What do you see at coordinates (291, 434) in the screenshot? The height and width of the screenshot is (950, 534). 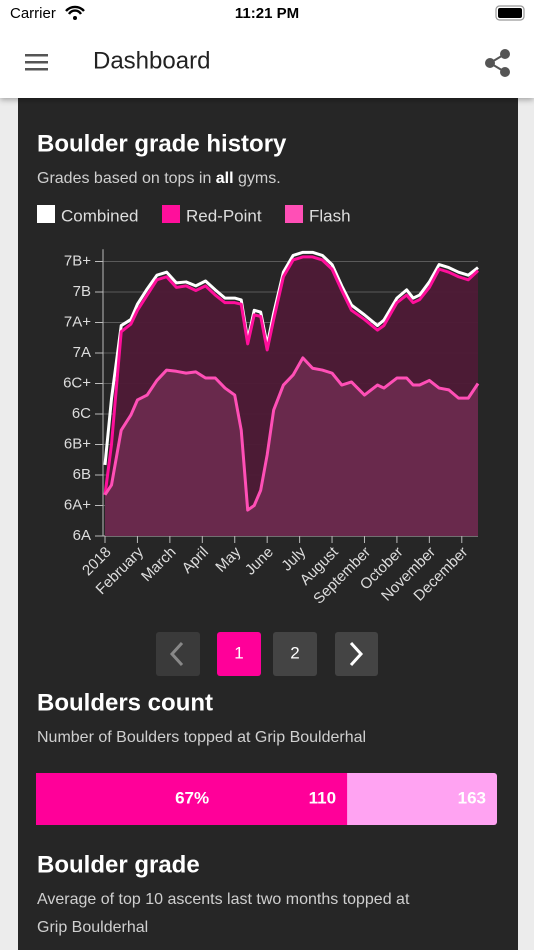 I see `line` at bounding box center [291, 434].